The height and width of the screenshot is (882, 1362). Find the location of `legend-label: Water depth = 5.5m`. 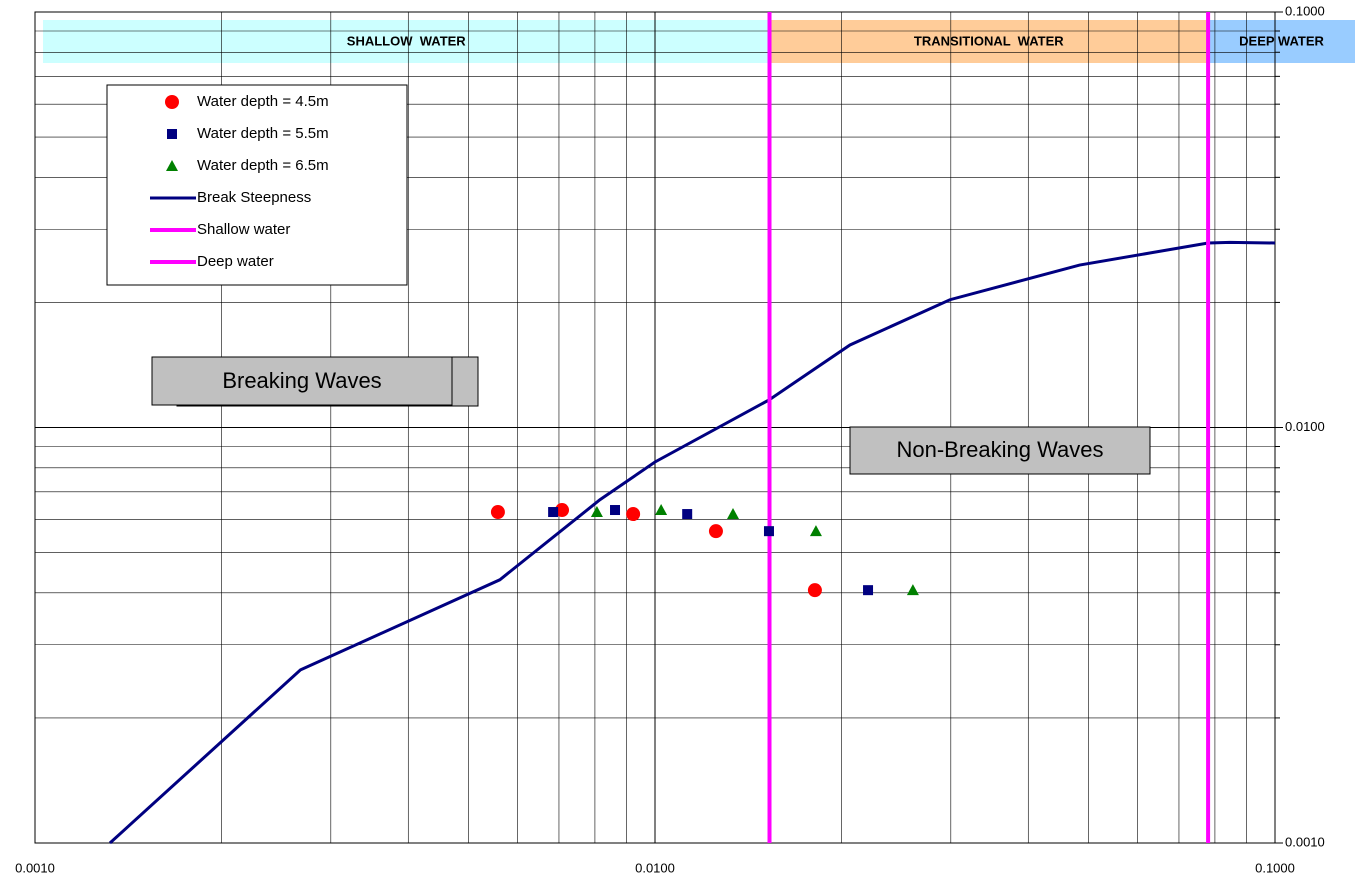

legend-label: Water depth = 5.5m is located at coordinates (263, 133).